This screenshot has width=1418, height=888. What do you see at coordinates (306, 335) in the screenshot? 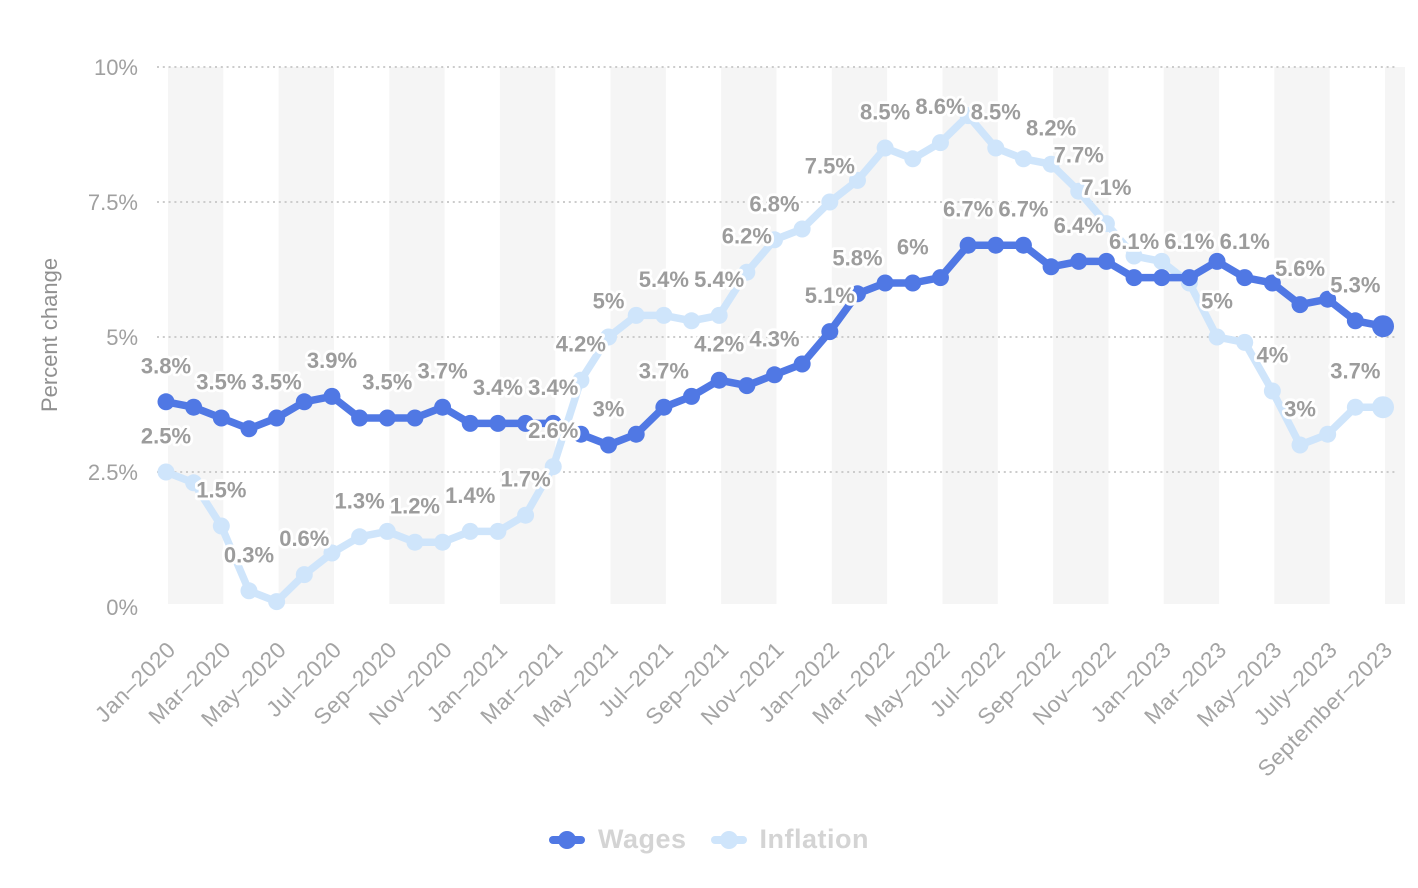
I see `background-band` at bounding box center [306, 335].